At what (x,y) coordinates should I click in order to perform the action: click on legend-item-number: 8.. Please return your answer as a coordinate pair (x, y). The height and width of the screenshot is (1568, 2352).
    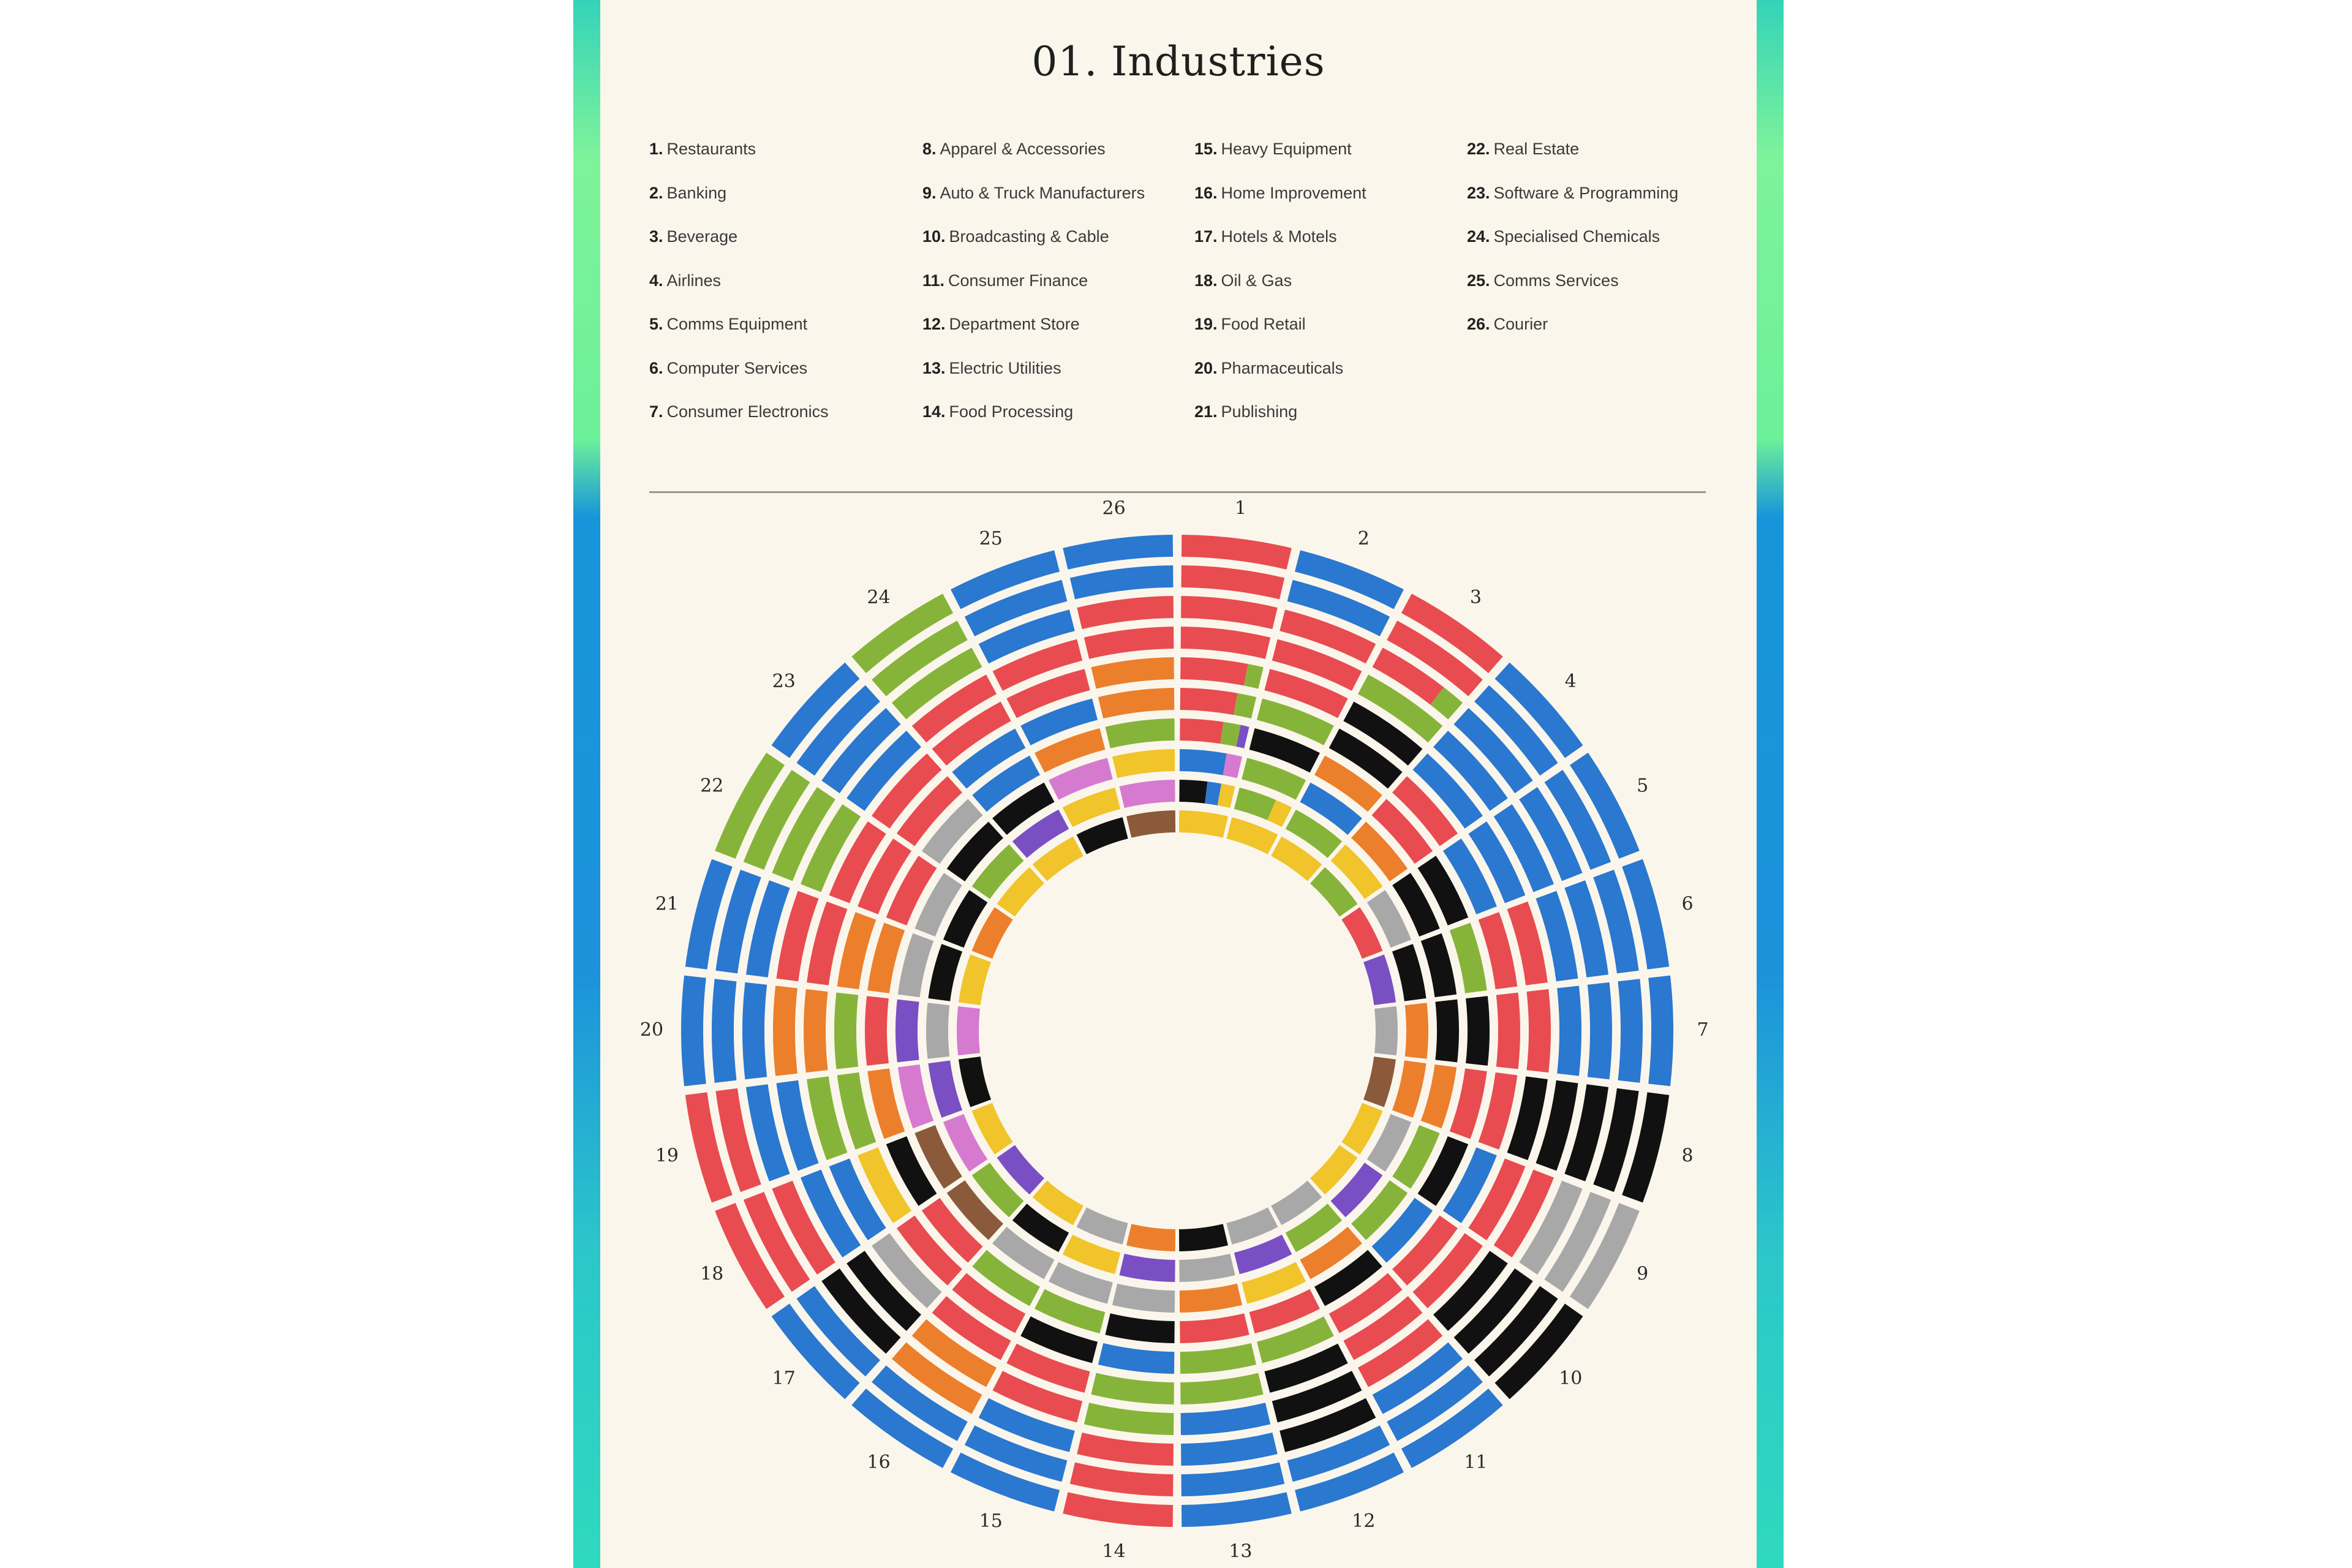
    Looking at the image, I should click on (930, 149).